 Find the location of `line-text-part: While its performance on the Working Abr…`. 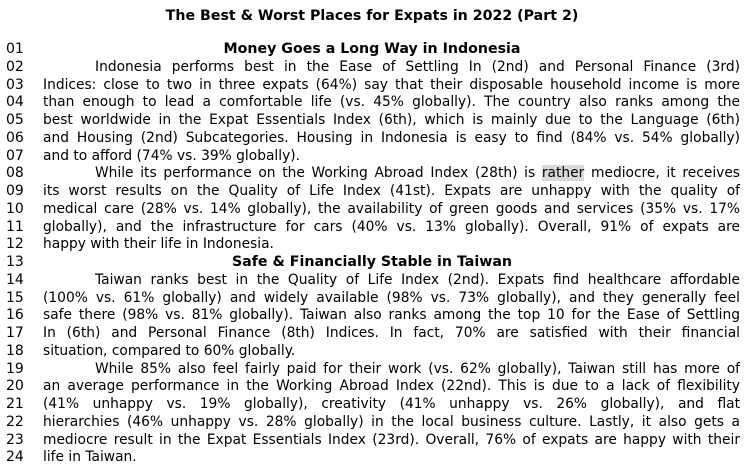

line-text-part: While its performance on the Working Abr… is located at coordinates (315, 173).